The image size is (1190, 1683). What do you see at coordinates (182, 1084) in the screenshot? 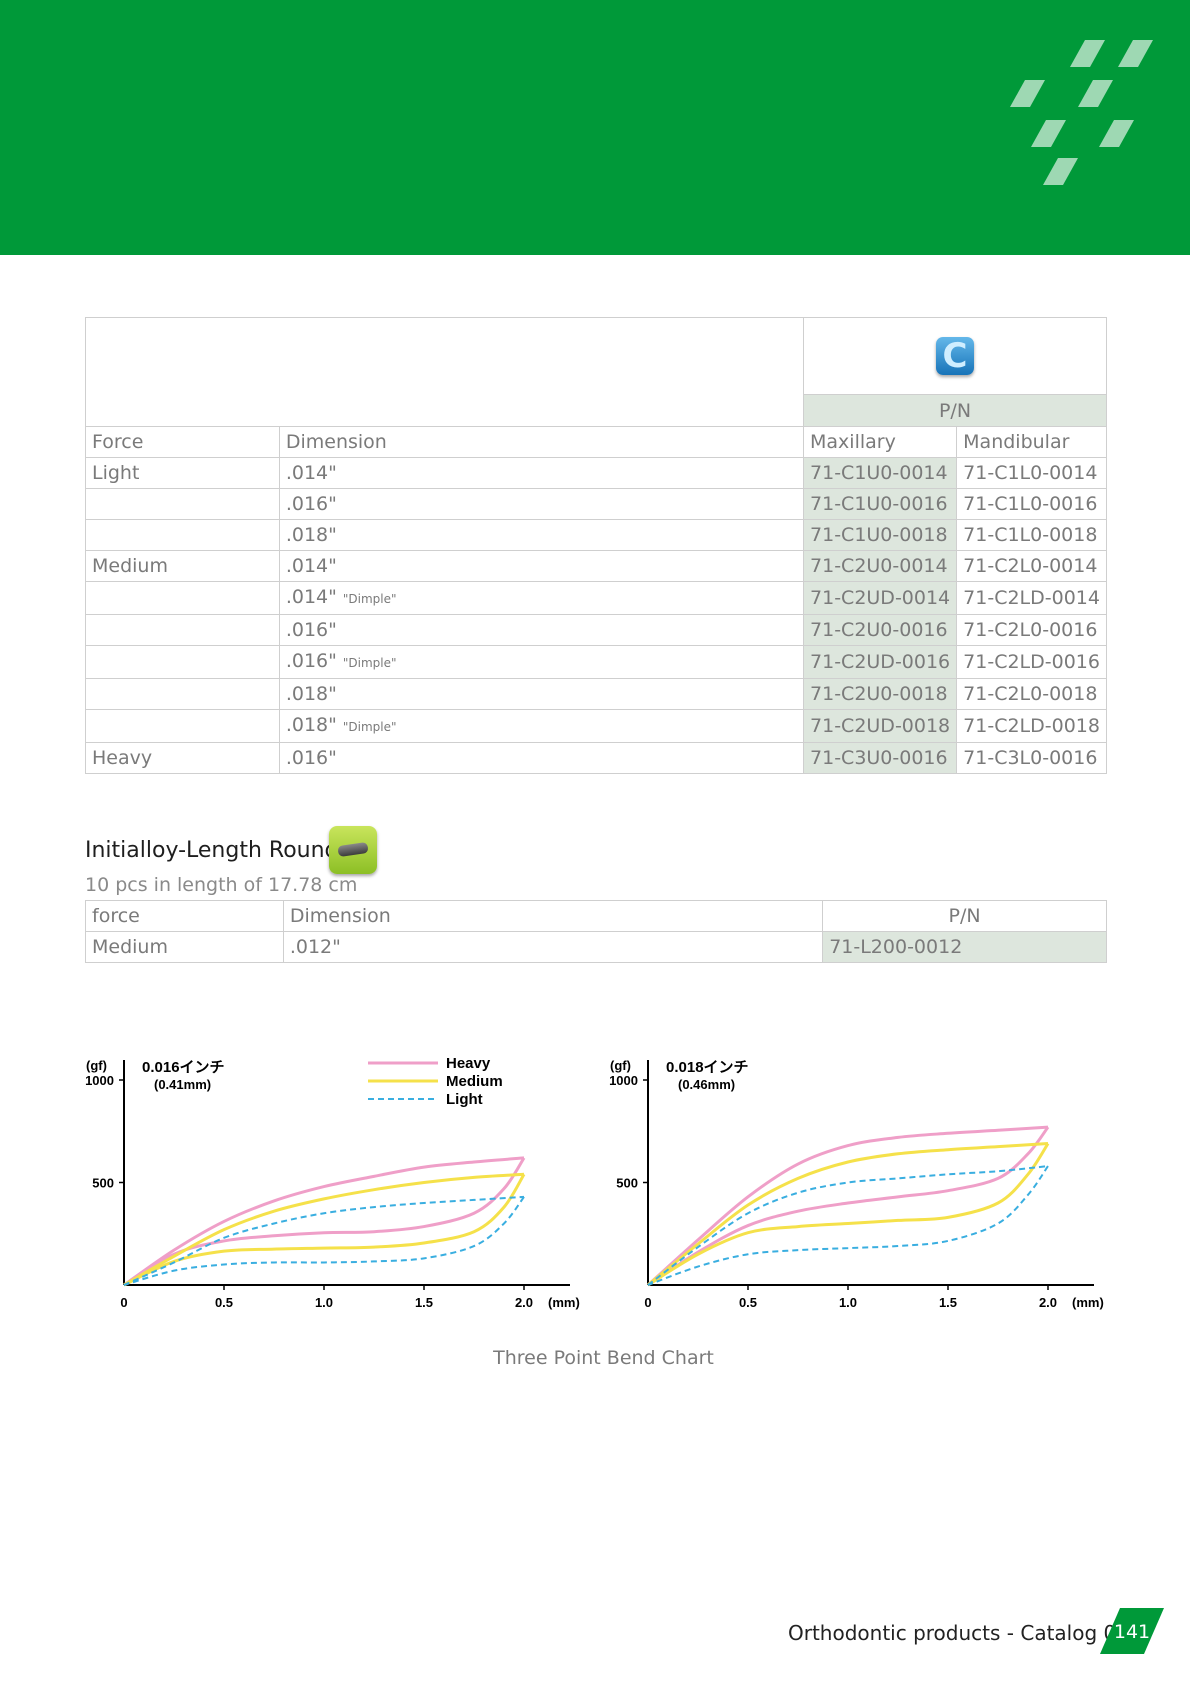
I see `chart-subtitle: (0.41mm)` at bounding box center [182, 1084].